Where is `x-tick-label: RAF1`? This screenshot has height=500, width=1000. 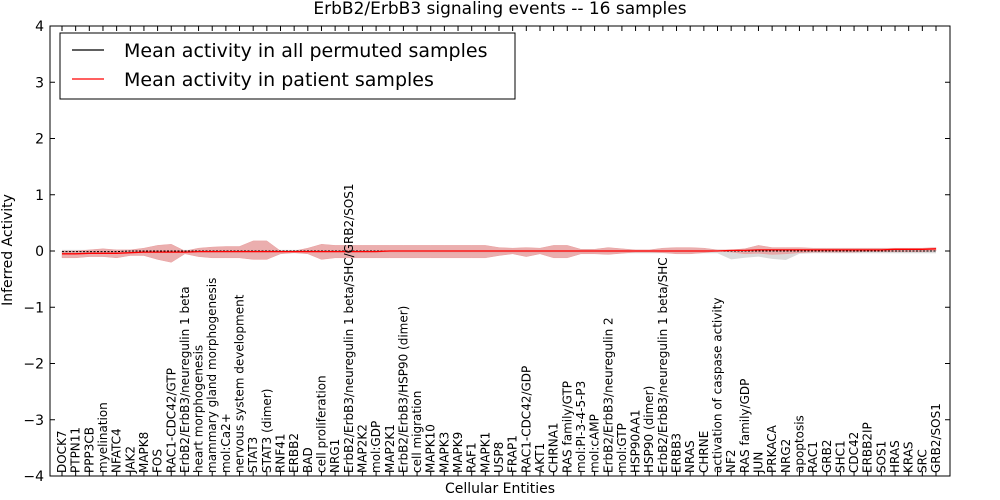 x-tick-label: RAF1 is located at coordinates (472, 457).